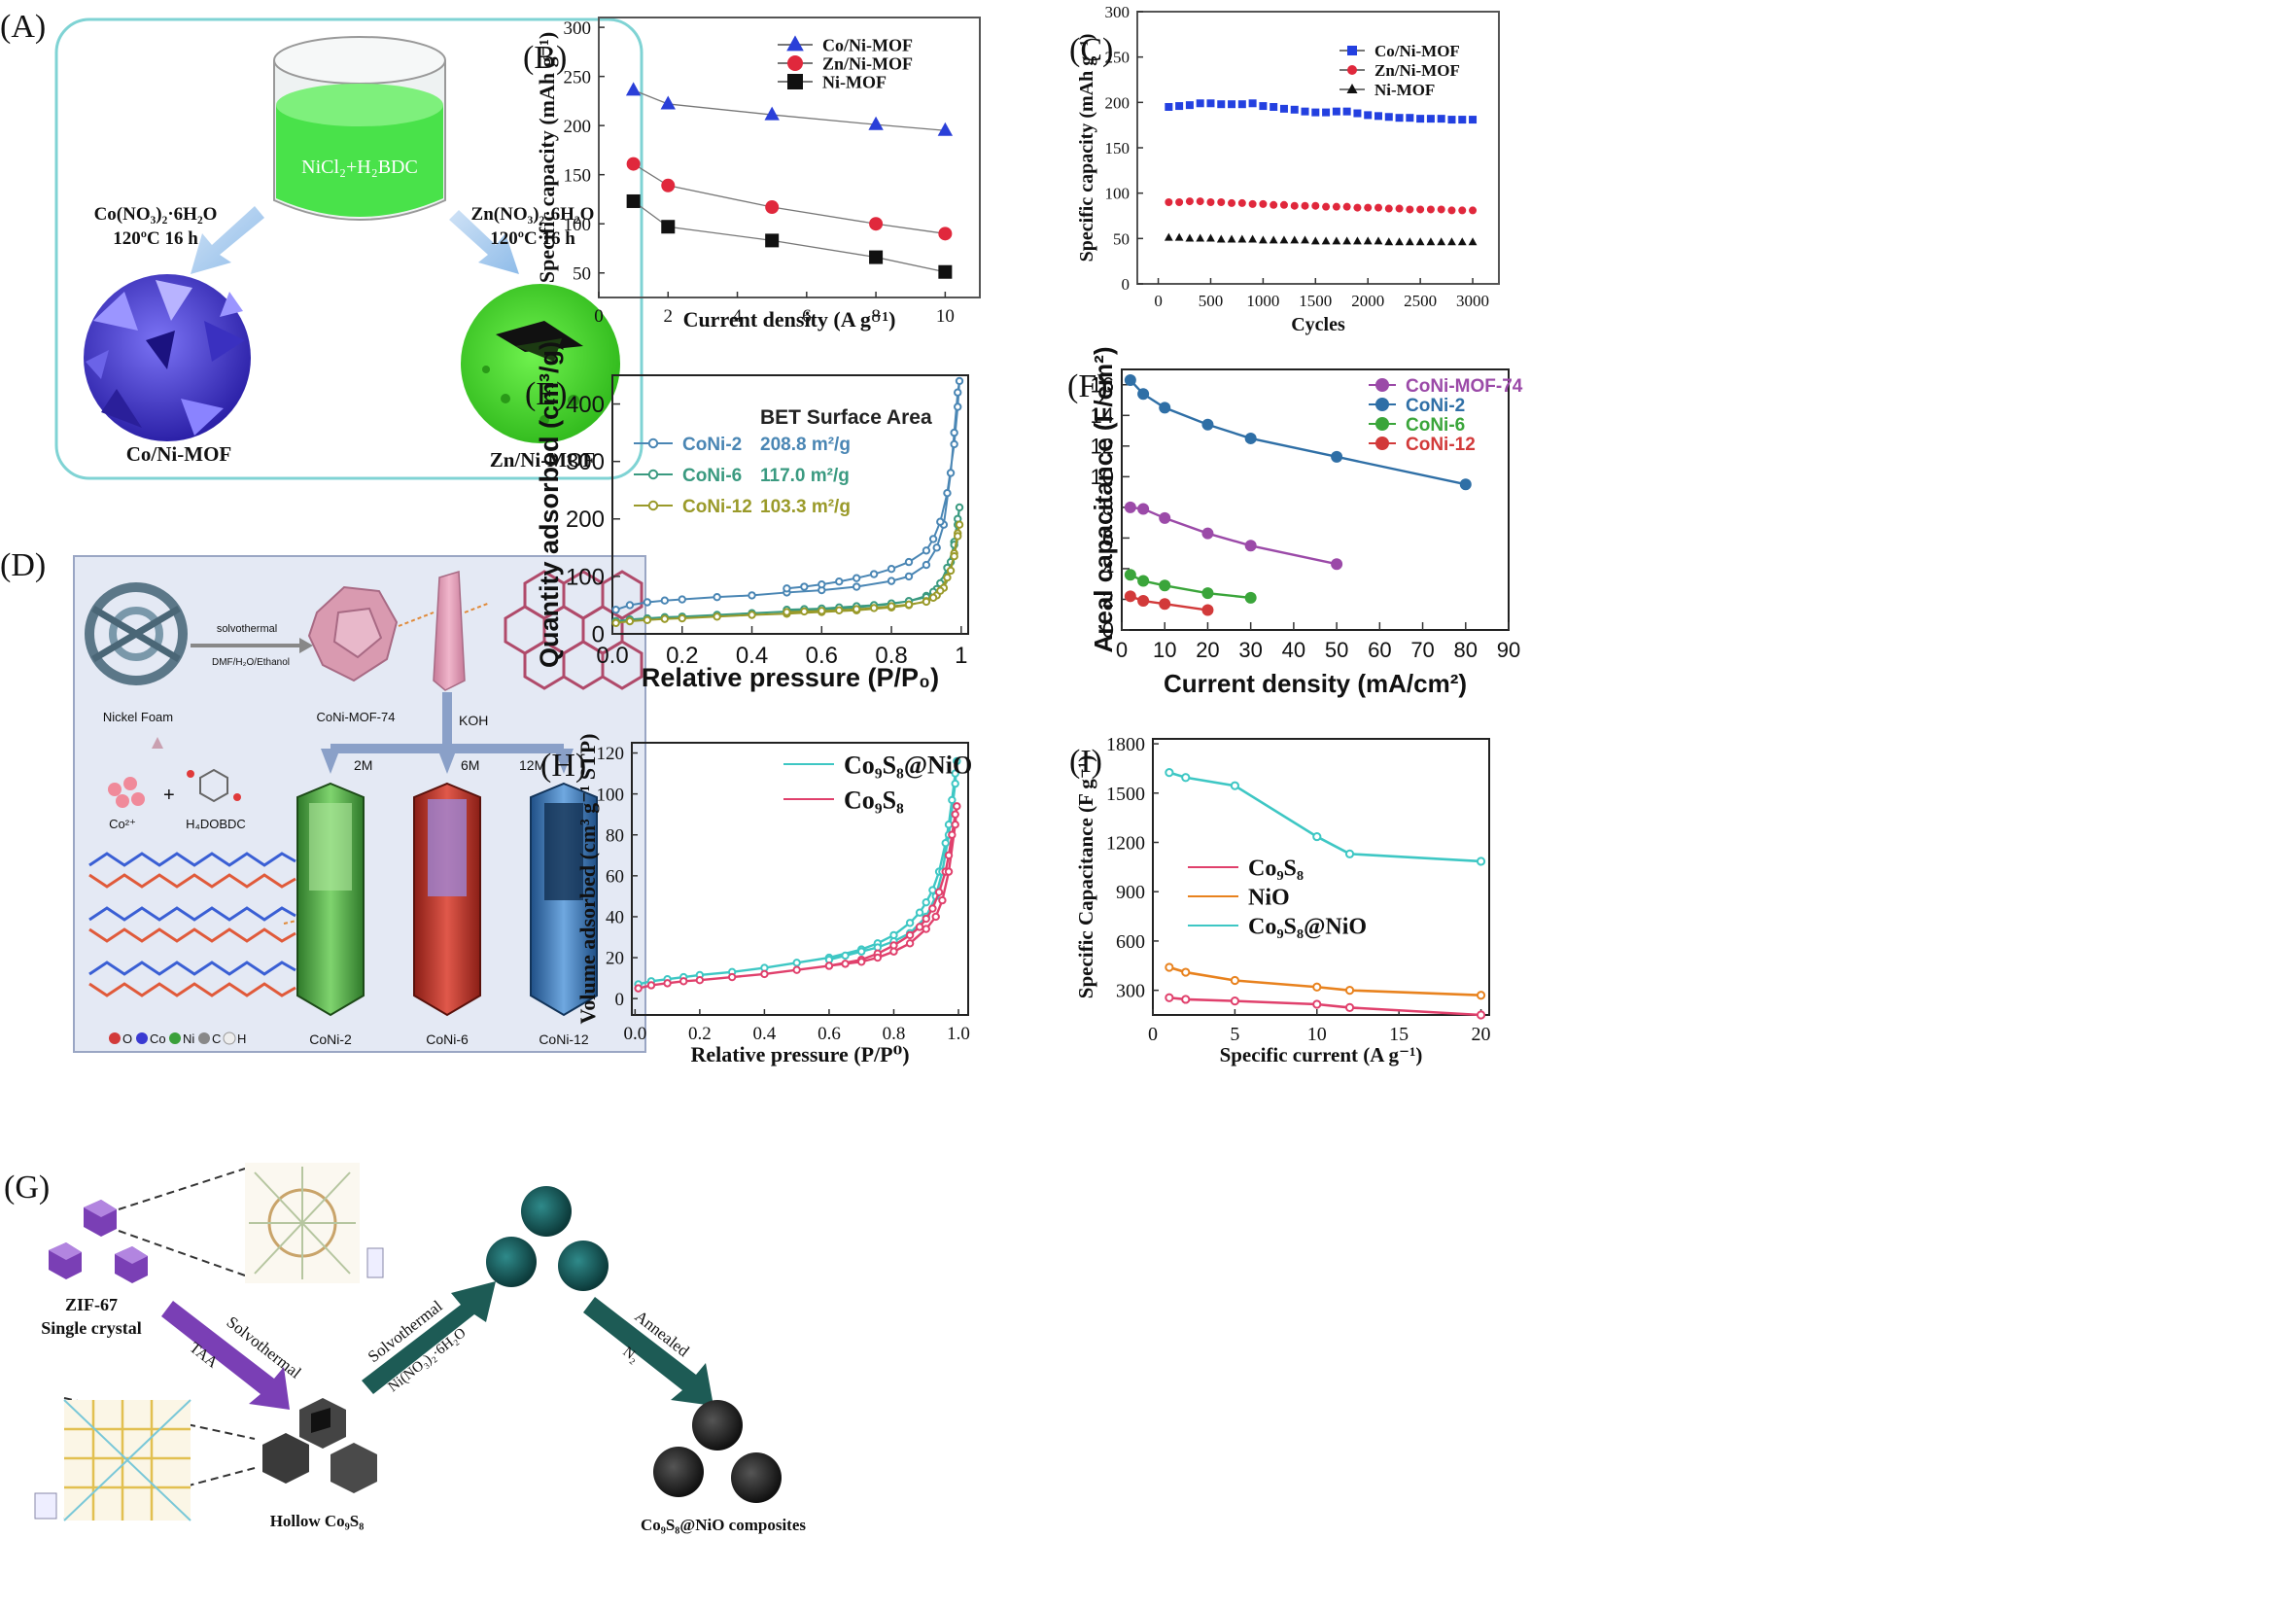 Image resolution: width=2296 pixels, height=1608 pixels. What do you see at coordinates (1325, 1006) in the screenshot?
I see `series-Co₉S₈` at bounding box center [1325, 1006].